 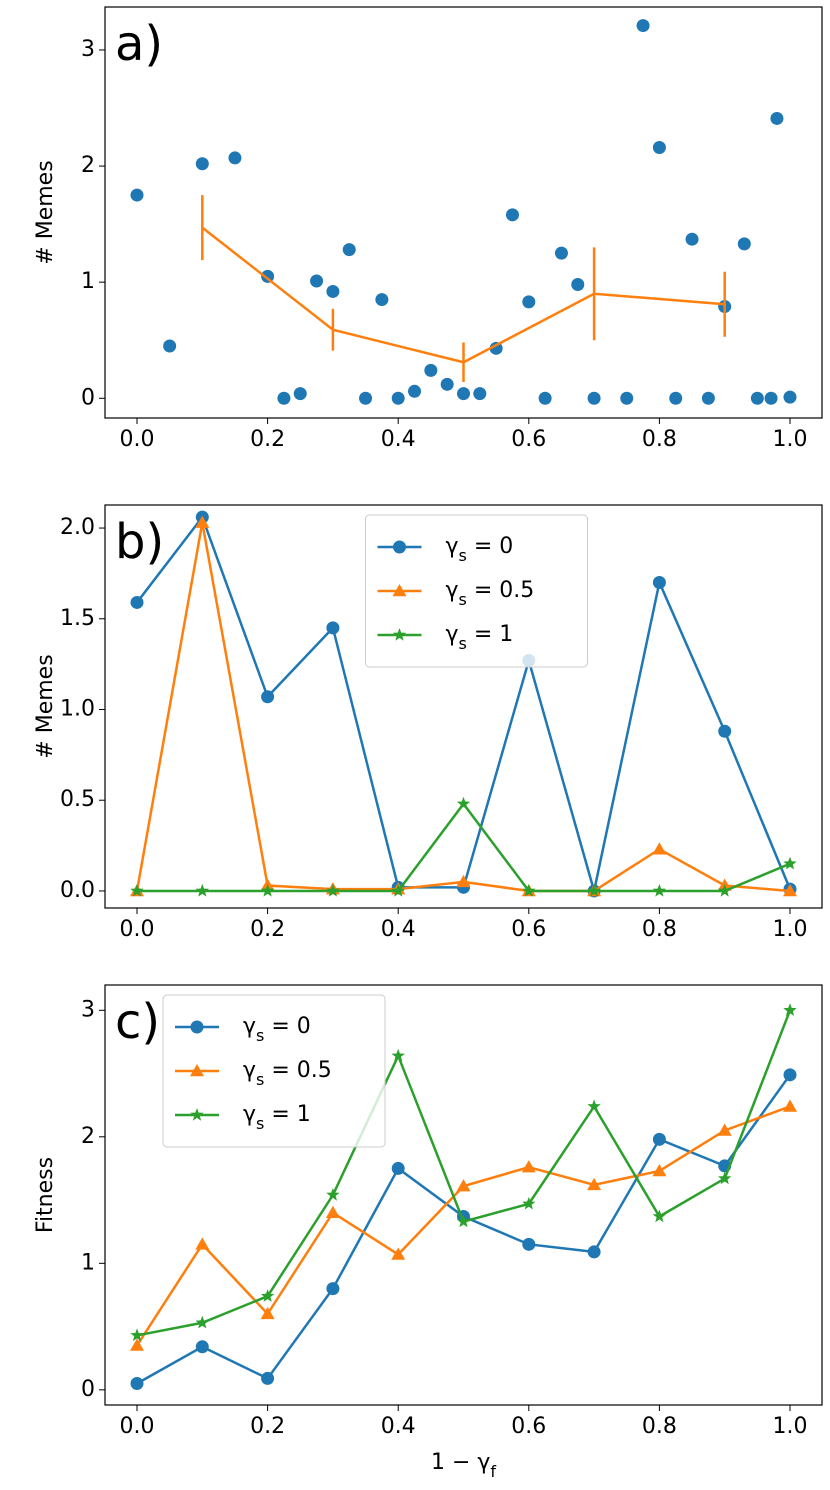 What do you see at coordinates (77, 527) in the screenshot?
I see `y-tick-label: 2.0` at bounding box center [77, 527].